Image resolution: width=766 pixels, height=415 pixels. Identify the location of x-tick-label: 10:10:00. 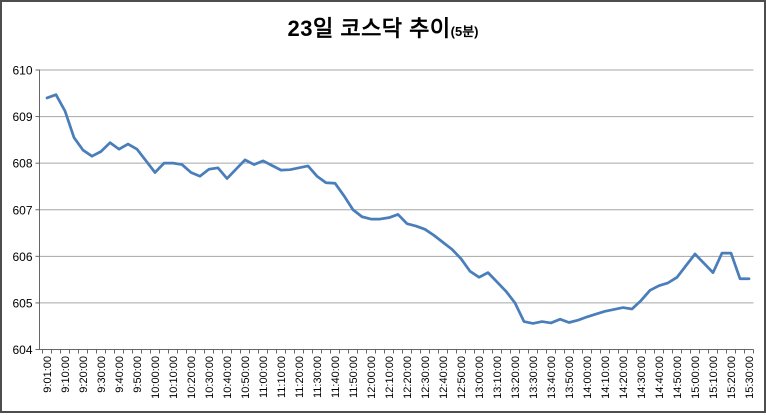
(174, 377).